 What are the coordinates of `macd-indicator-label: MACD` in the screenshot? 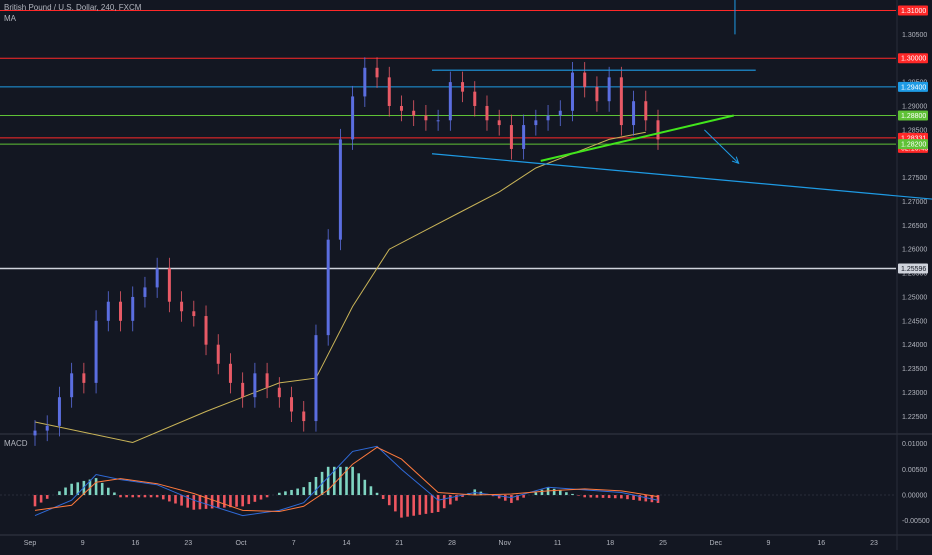 It's located at (16, 443).